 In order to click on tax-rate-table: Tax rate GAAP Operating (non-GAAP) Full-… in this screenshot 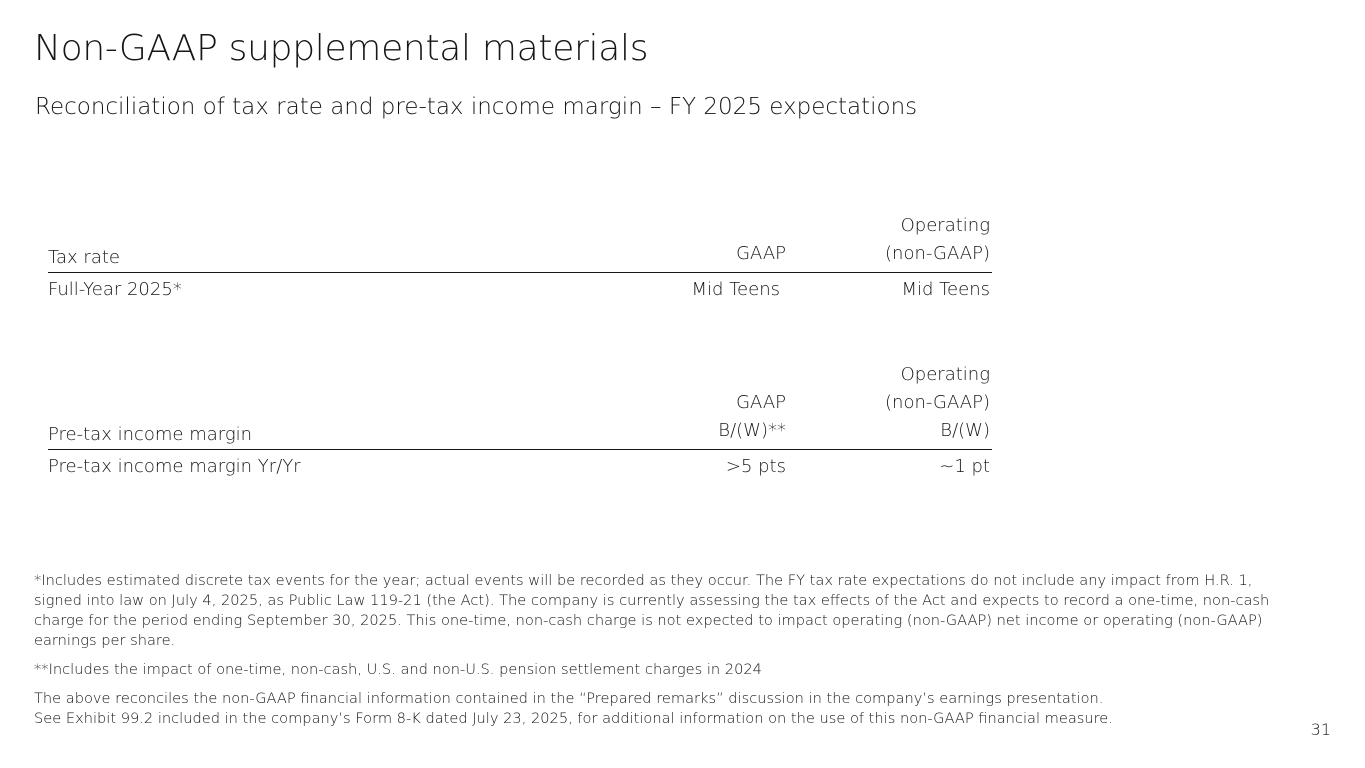, I will do `click(520, 261)`.